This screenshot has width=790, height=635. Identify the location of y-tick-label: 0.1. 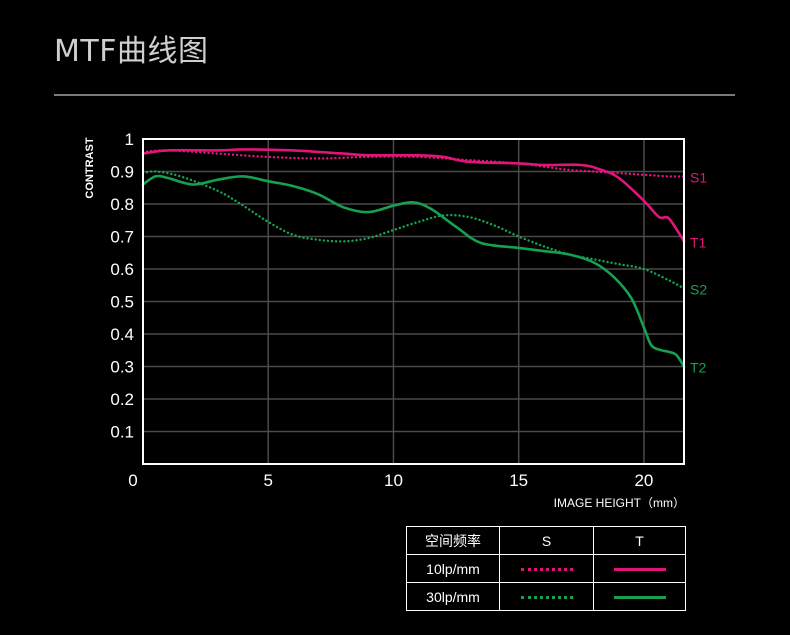
(122, 432).